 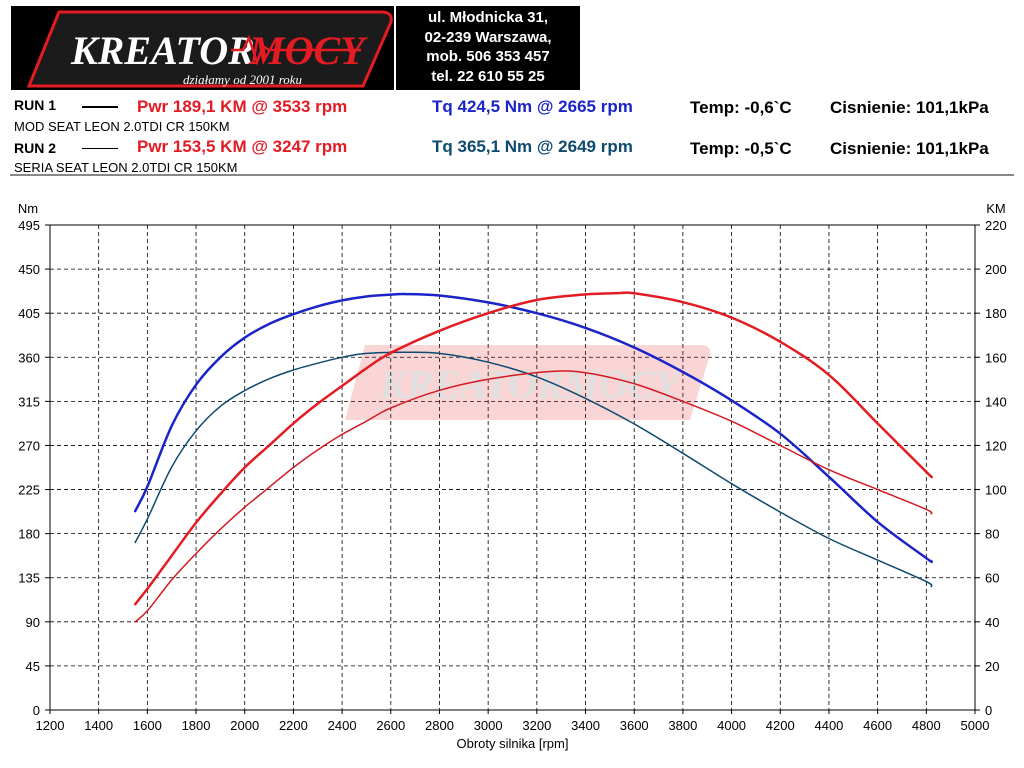 I want to click on x-tick-label: 4600, so click(x=877, y=725).